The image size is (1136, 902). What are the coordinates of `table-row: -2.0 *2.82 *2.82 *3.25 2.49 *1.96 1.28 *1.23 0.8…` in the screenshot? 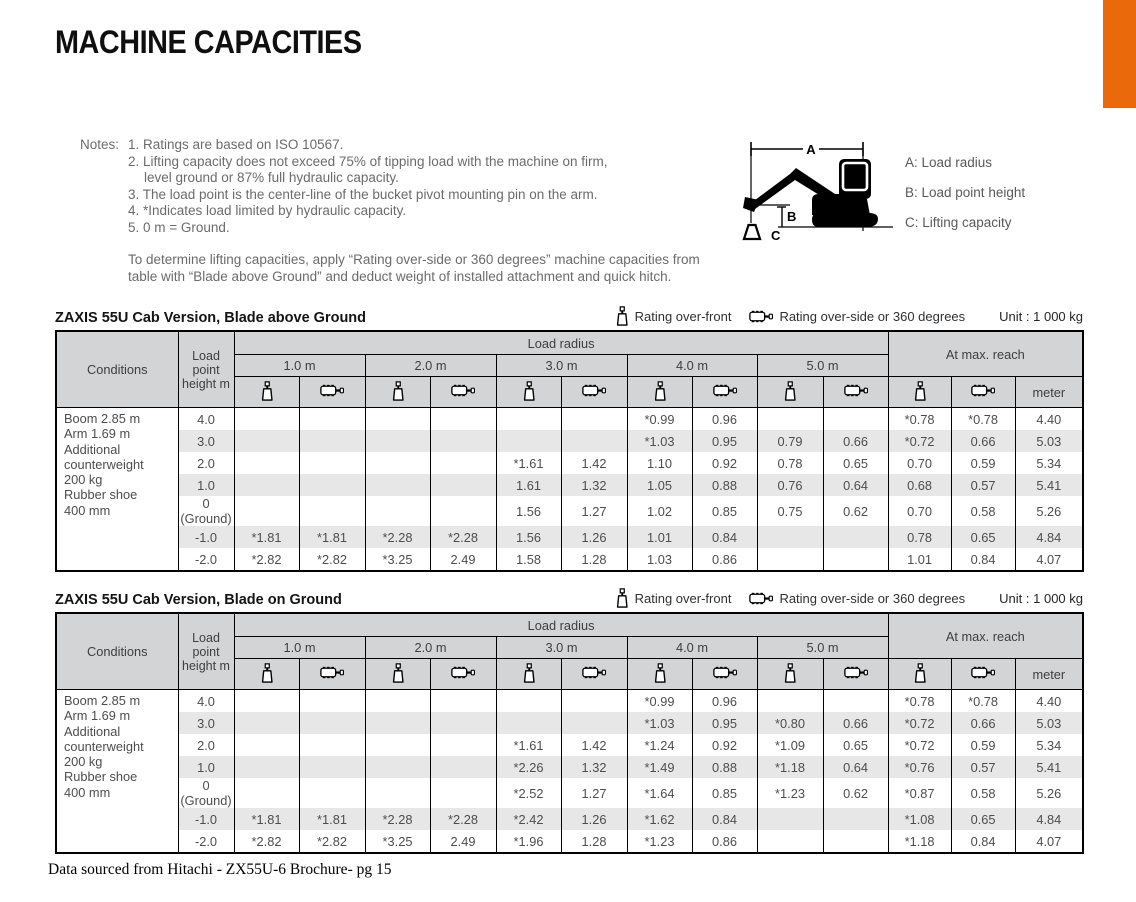 It's located at (570, 841).